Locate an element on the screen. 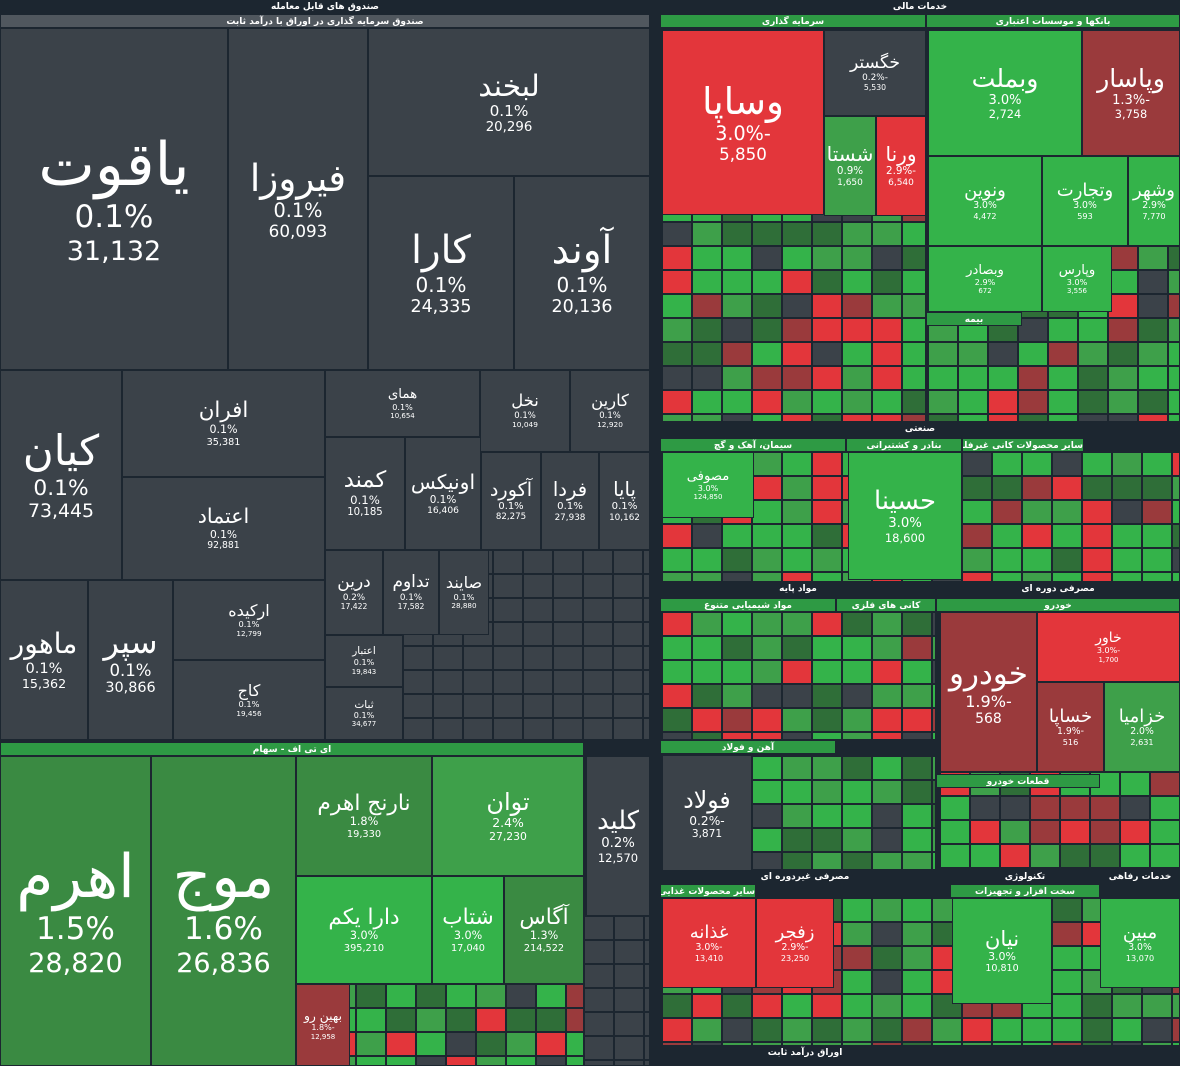 The image size is (1180, 1066). tile-name: اهرم is located at coordinates (75, 877).